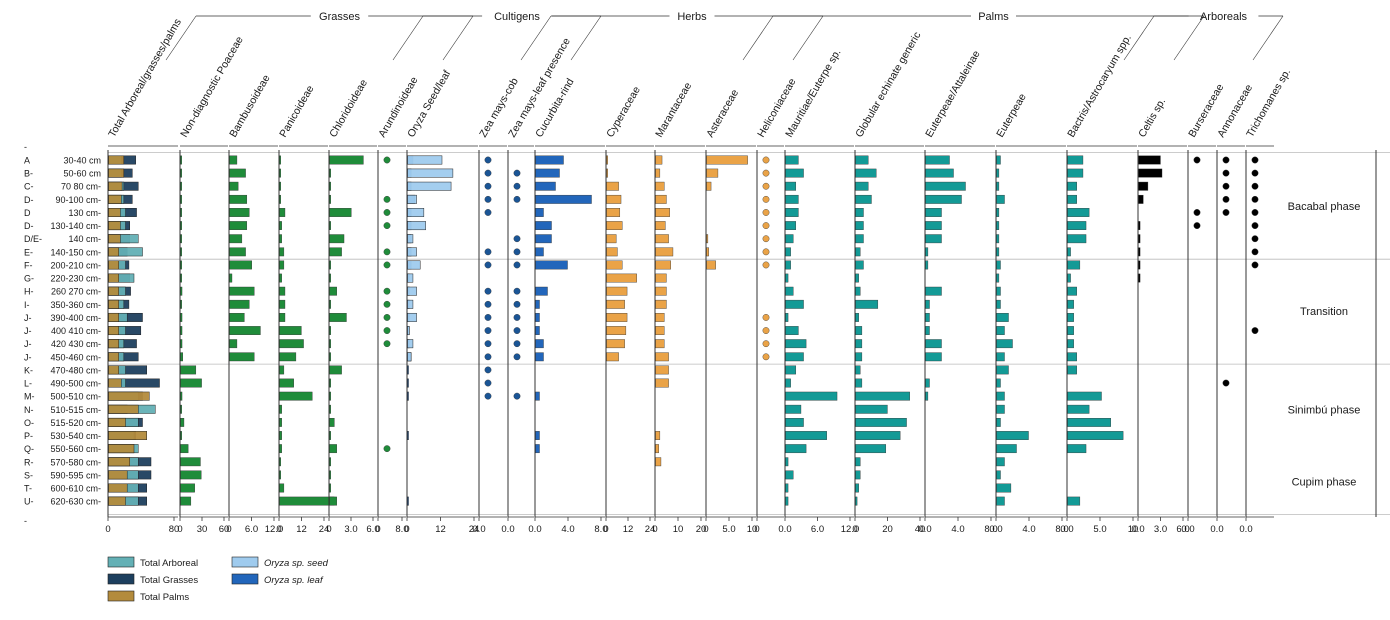 The width and height of the screenshot is (1390, 620). What do you see at coordinates (1324, 207) in the screenshot?
I see `phase-label: Bacabal phase` at bounding box center [1324, 207].